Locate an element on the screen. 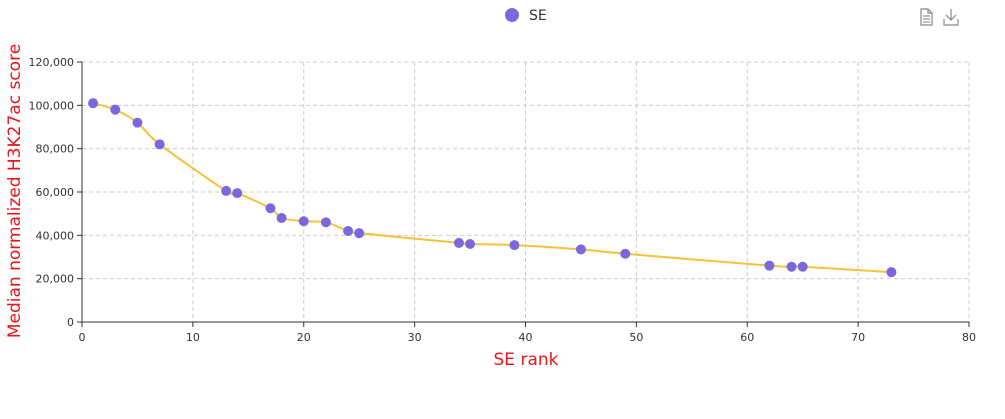 The width and height of the screenshot is (1005, 419). legend-label: SE is located at coordinates (538, 16).